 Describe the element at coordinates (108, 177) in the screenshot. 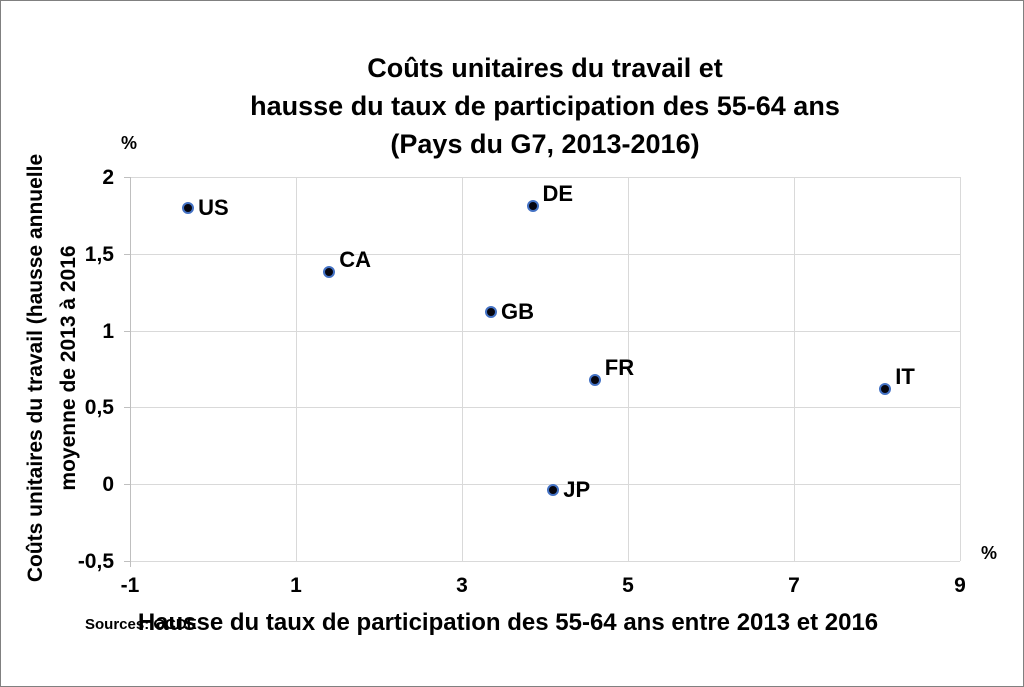

I see `y-tick-label: 2` at that location.